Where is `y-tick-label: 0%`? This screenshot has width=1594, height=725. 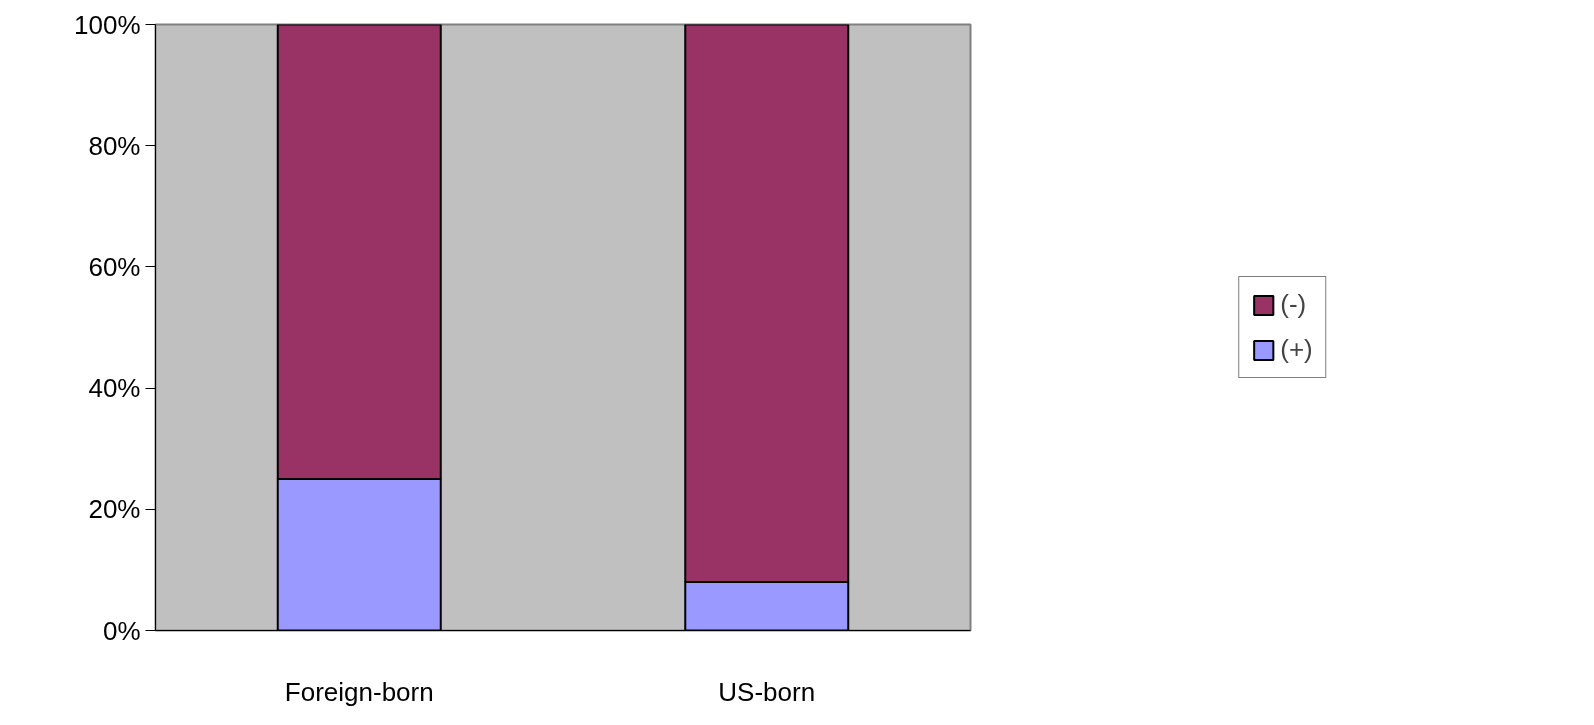 y-tick-label: 0% is located at coordinates (121, 630).